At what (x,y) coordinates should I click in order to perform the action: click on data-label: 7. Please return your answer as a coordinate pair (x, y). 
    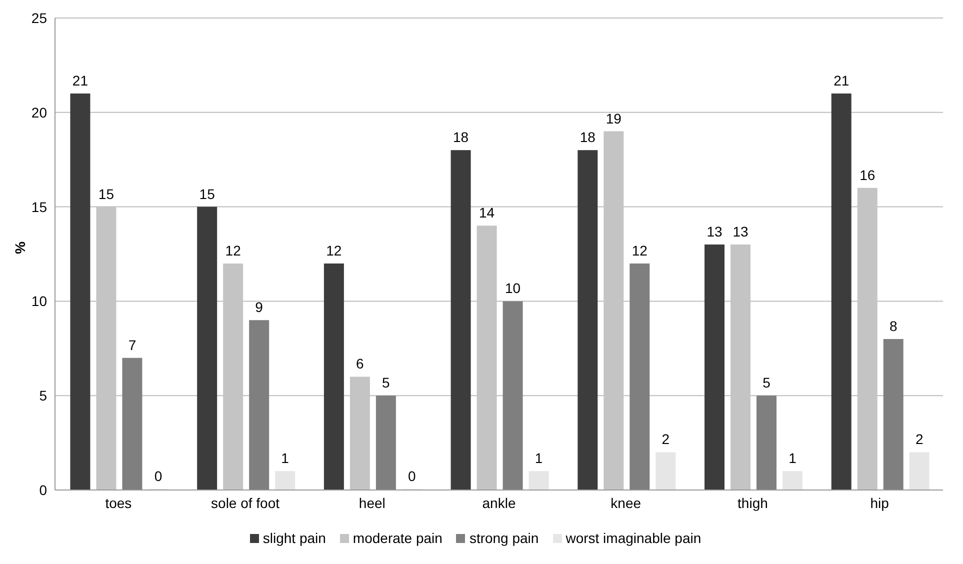
    Looking at the image, I should click on (132, 344).